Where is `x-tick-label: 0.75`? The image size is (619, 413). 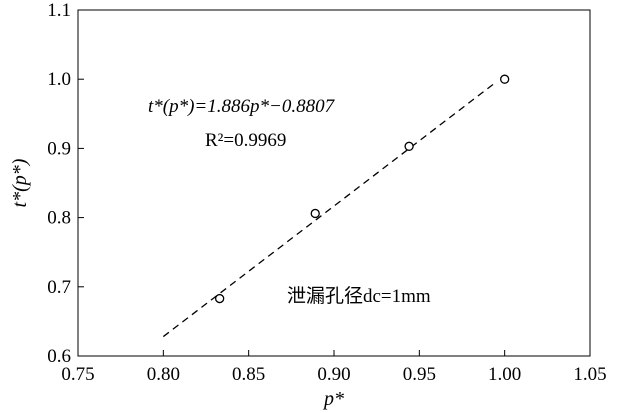
x-tick-label: 0.75 is located at coordinates (77, 374).